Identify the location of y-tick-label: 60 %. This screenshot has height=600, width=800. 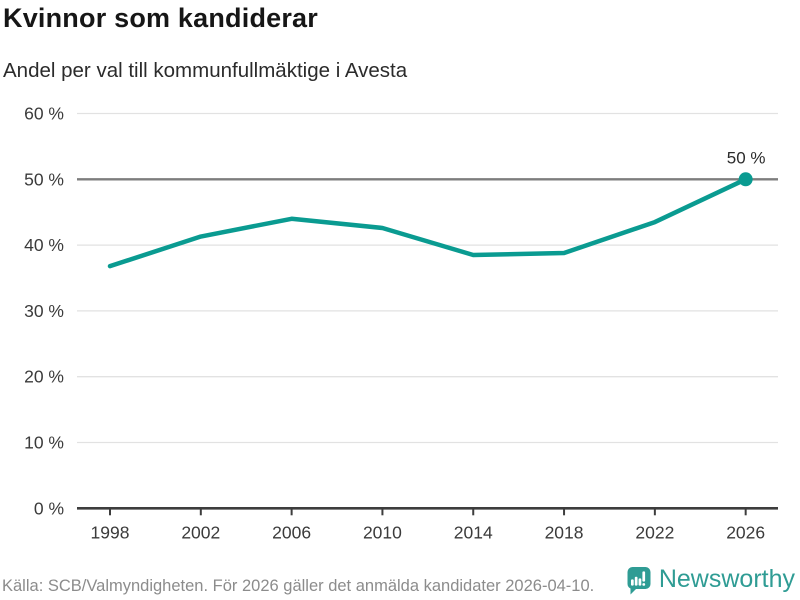
(44, 114).